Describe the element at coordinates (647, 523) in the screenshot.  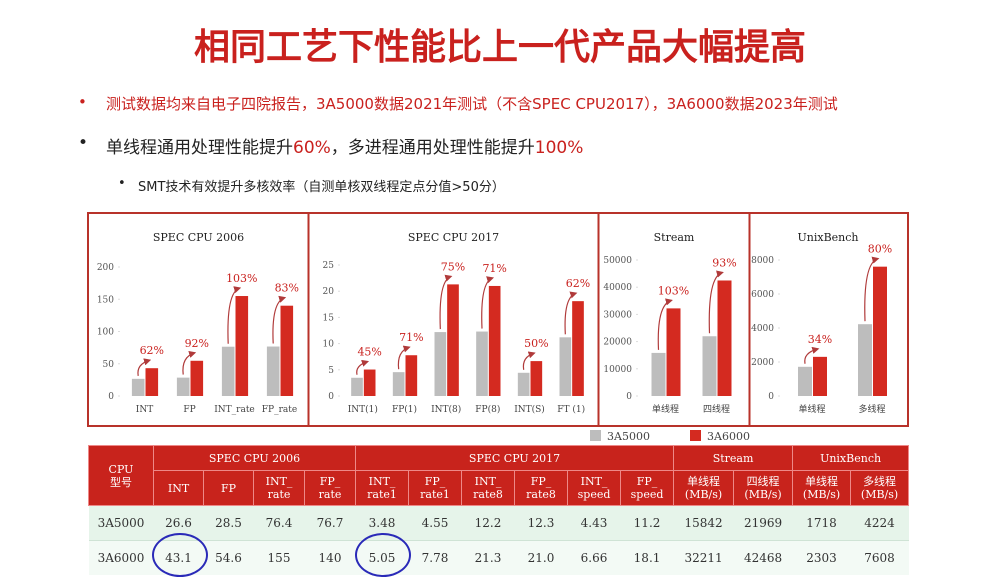
I see `cell: 11.2` at that location.